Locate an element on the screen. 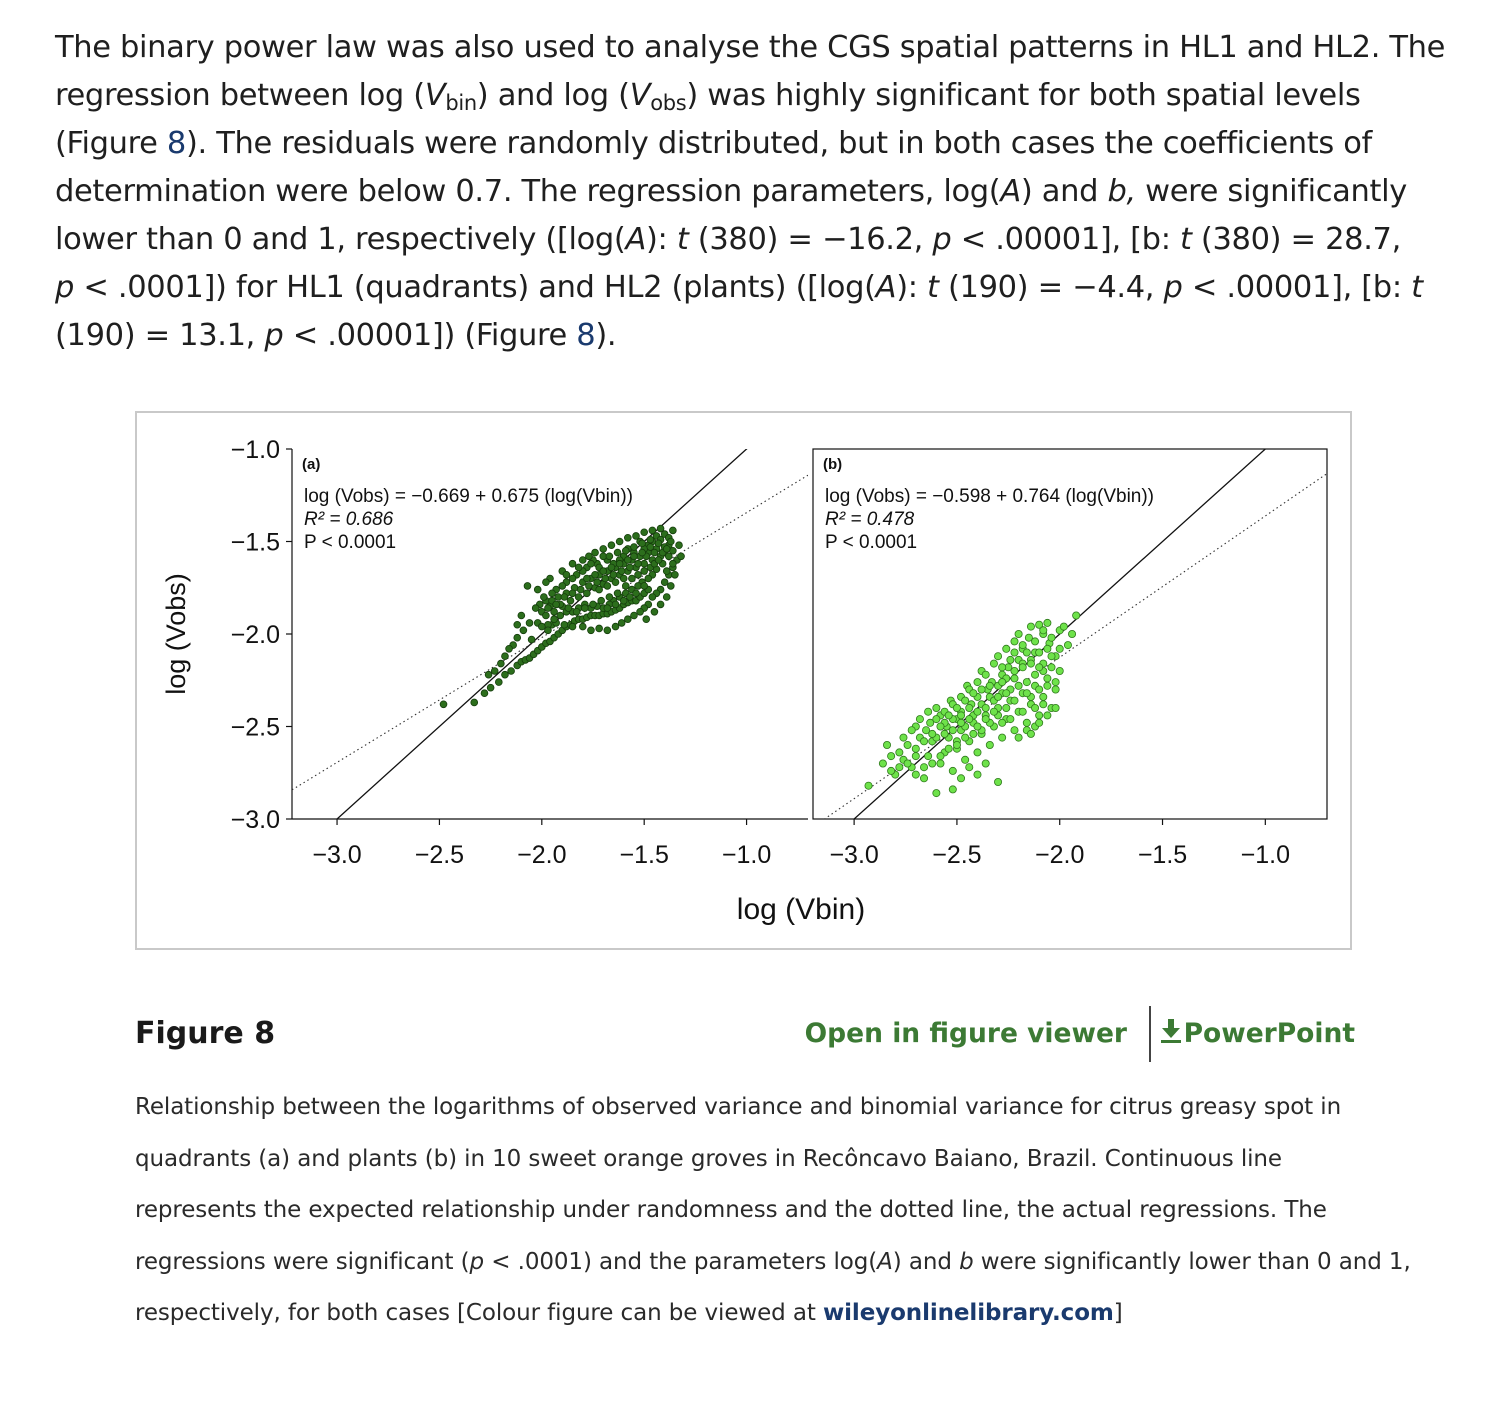  y-tick-label: −2.5 is located at coordinates (255, 728).